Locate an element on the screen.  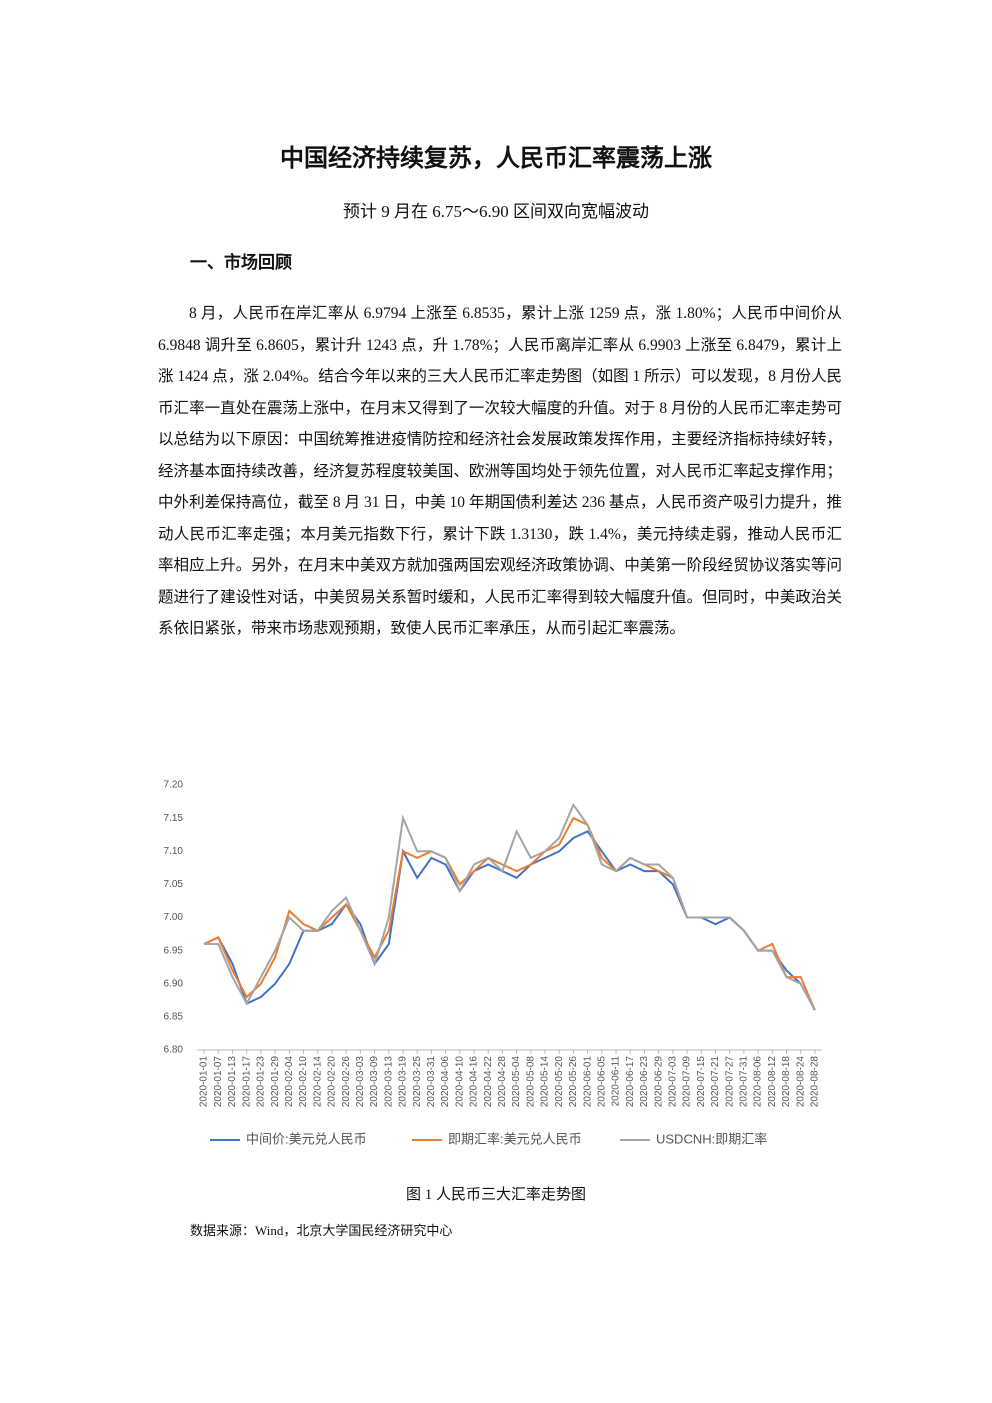
x-tick-label: 2020-06-05 is located at coordinates (601, 1082).